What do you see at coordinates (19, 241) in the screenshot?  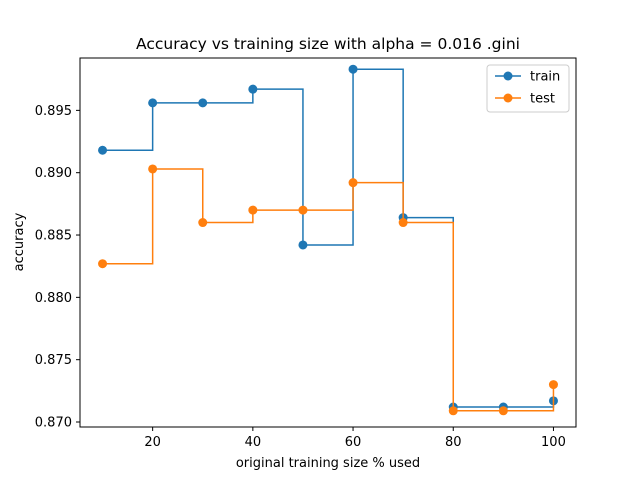 I see `y-axis-label: accuracy` at bounding box center [19, 241].